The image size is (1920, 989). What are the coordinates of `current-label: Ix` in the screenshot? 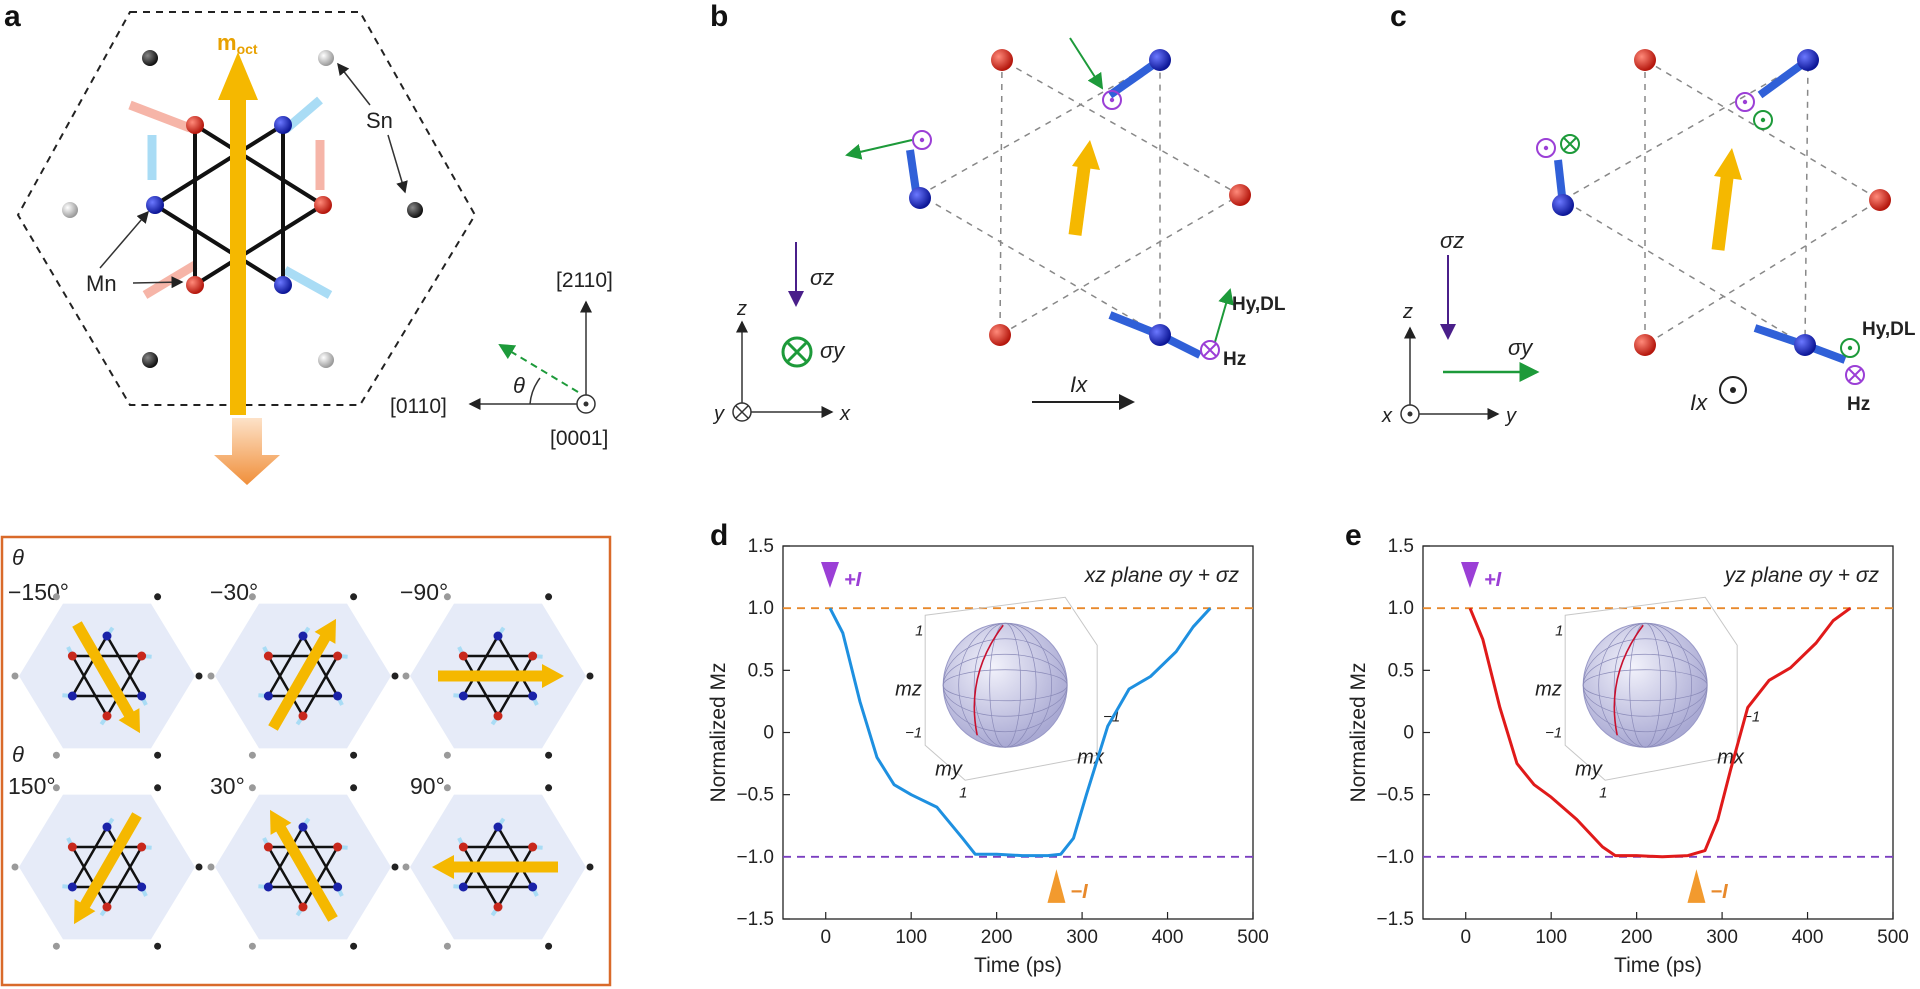 It's located at (1699, 402).